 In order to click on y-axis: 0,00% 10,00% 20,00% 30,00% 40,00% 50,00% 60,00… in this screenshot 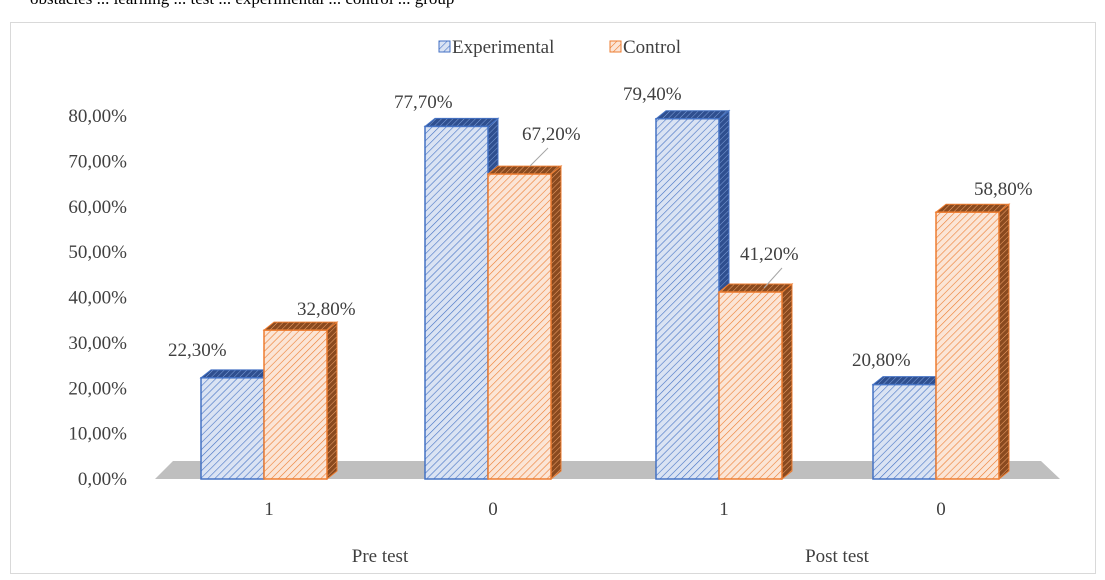, I will do `click(97, 298)`.